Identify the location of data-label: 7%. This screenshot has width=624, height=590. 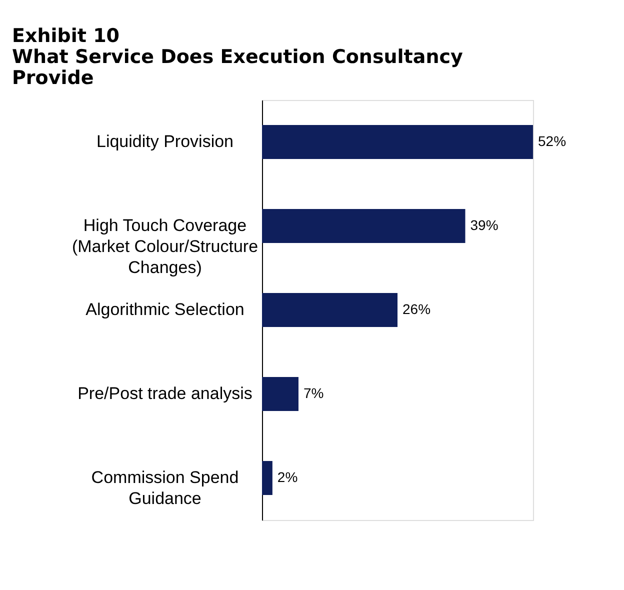
(313, 393).